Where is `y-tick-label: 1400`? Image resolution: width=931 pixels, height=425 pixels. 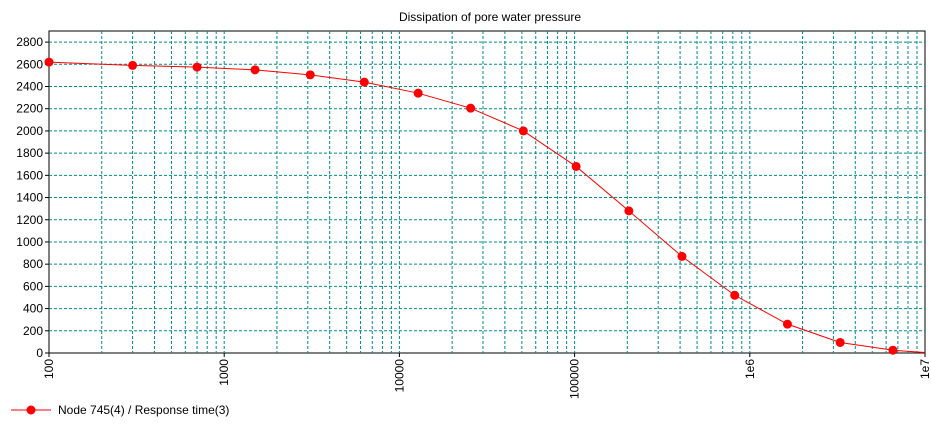
y-tick-label: 1400 is located at coordinates (29, 198).